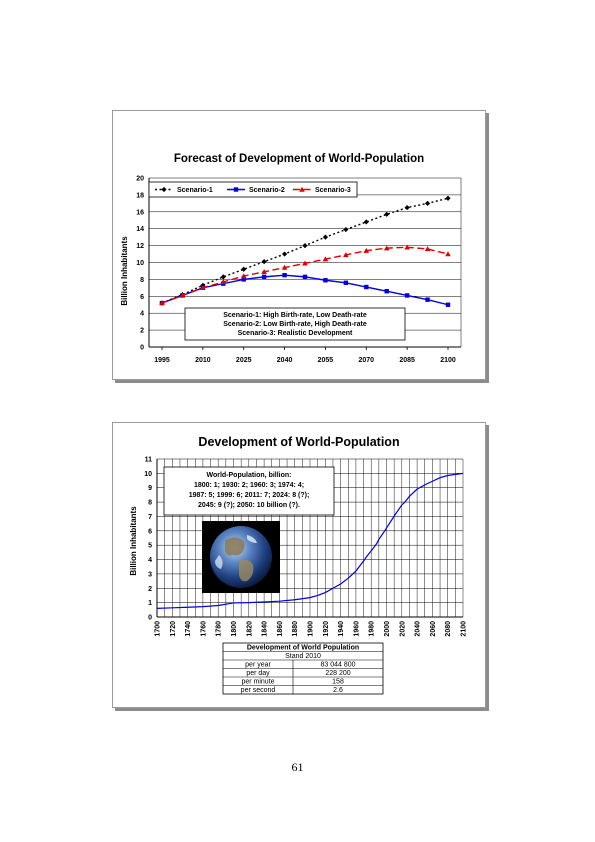 The height and width of the screenshot is (842, 595). I want to click on x-tick-label: 1760, so click(203, 629).